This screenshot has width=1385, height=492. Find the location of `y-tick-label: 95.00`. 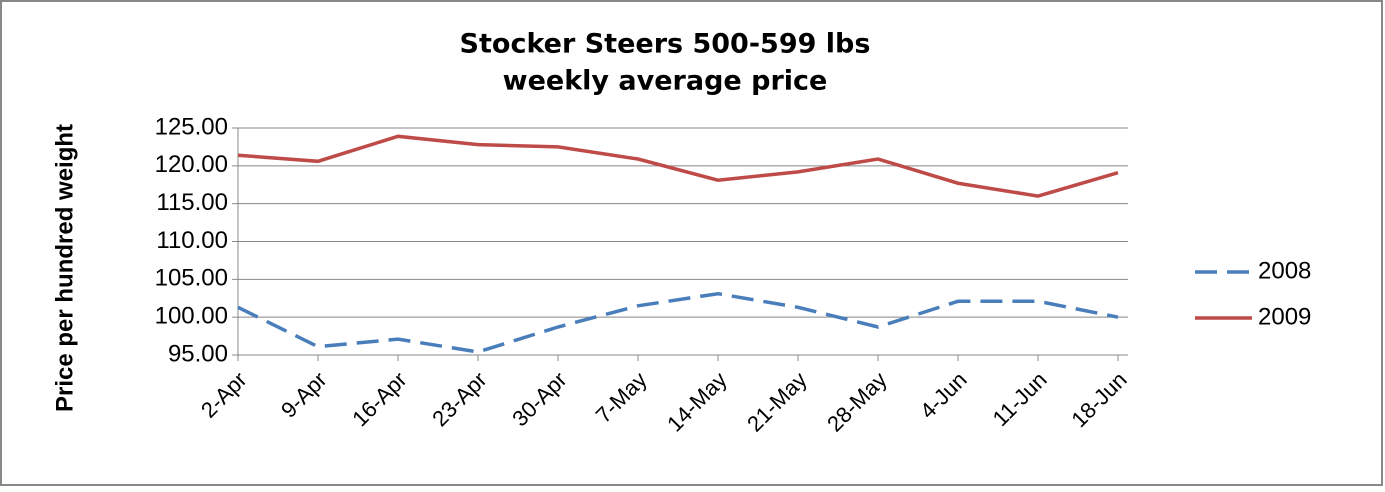

y-tick-label: 95.00 is located at coordinates (198, 353).